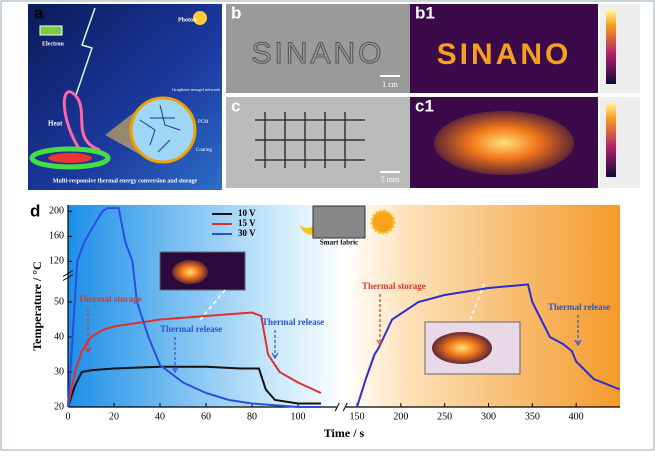 This screenshot has height=456, width=655. What do you see at coordinates (53, 44) in the screenshot?
I see `label: Electron` at bounding box center [53, 44].